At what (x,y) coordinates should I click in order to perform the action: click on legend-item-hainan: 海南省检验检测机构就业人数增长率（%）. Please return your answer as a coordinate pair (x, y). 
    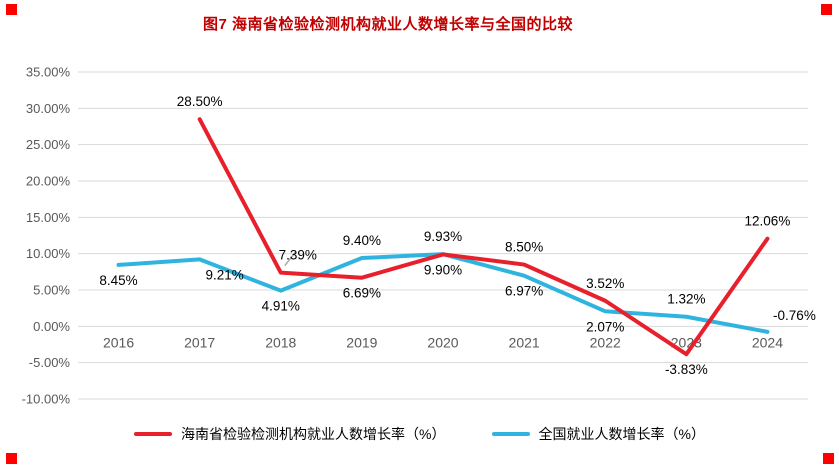
    Looking at the image, I should click on (290, 434).